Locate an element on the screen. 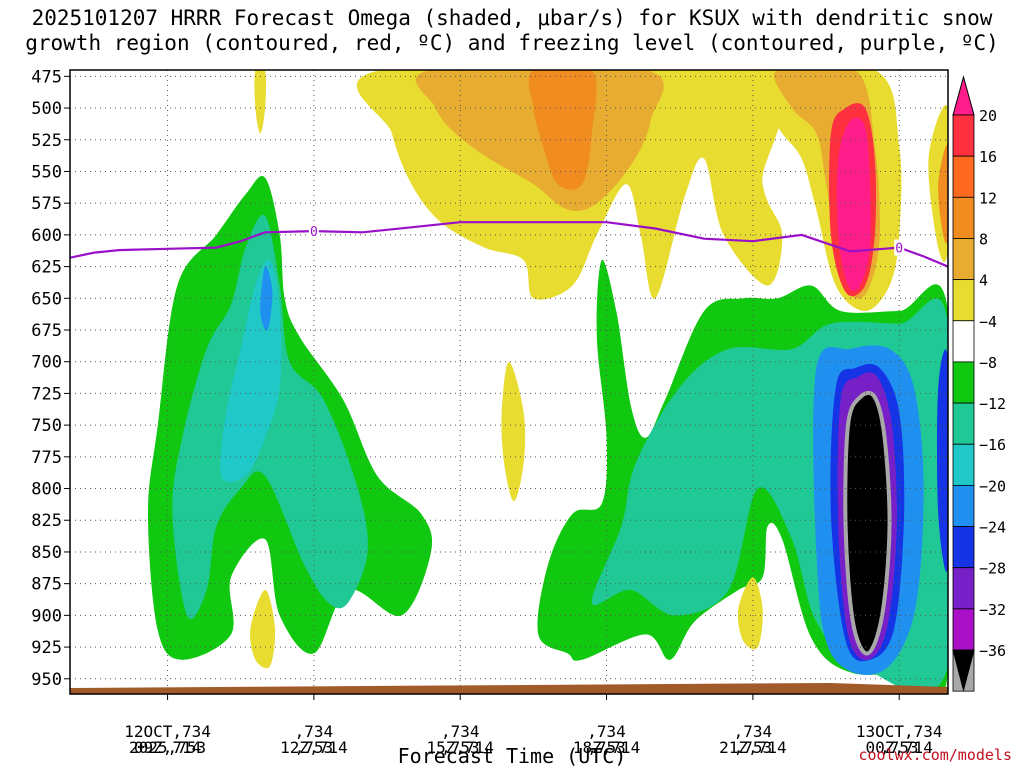  x-tick-label-18Z-1: ,734 is located at coordinates (606, 731).